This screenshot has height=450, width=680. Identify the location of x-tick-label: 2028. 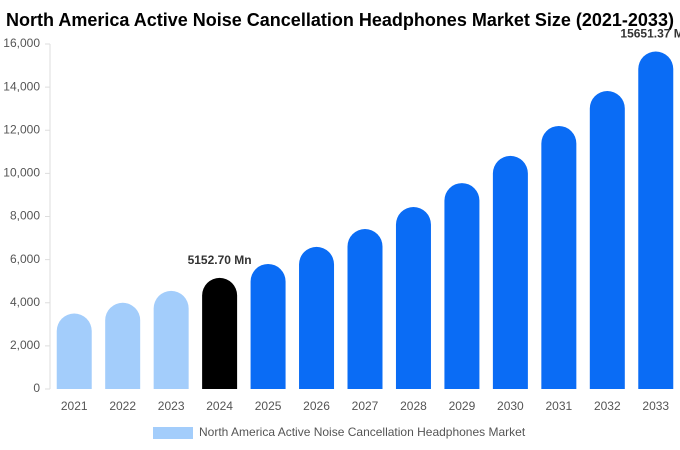
(413, 406).